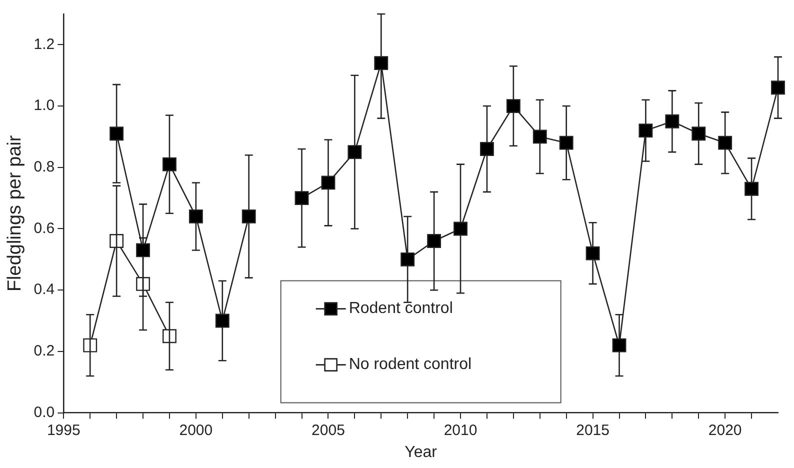  I want to click on x-axis-title: Year, so click(421, 452).